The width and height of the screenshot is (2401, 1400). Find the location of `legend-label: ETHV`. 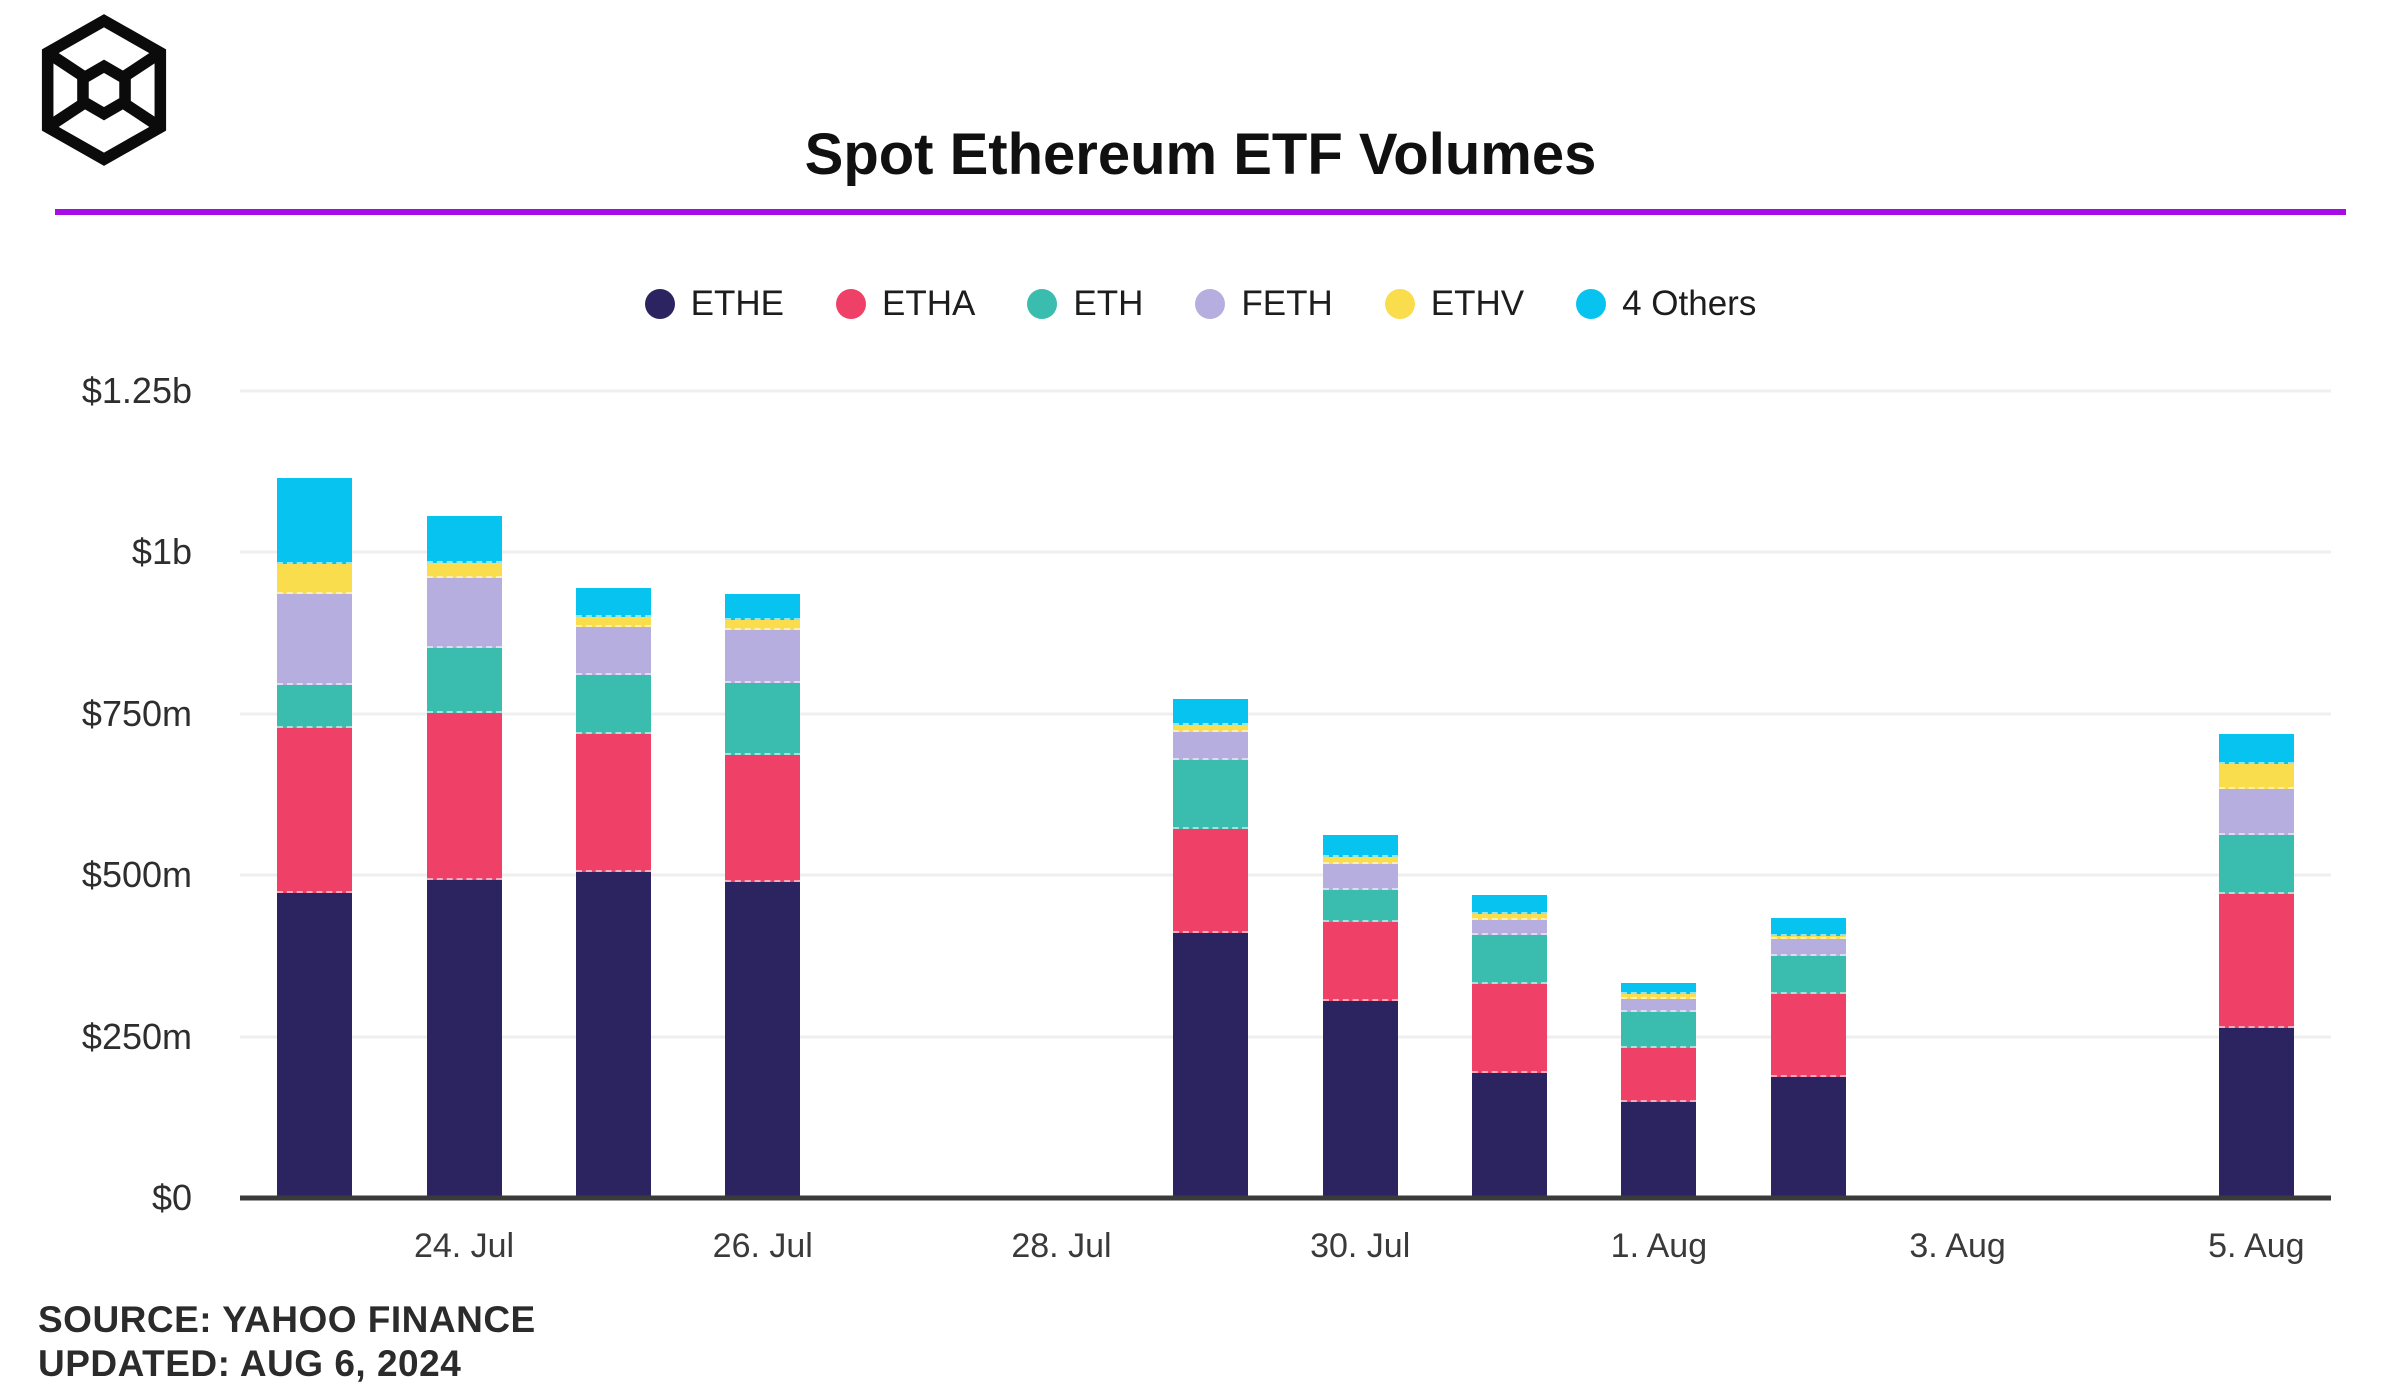

legend-label: ETHV is located at coordinates (1477, 303).